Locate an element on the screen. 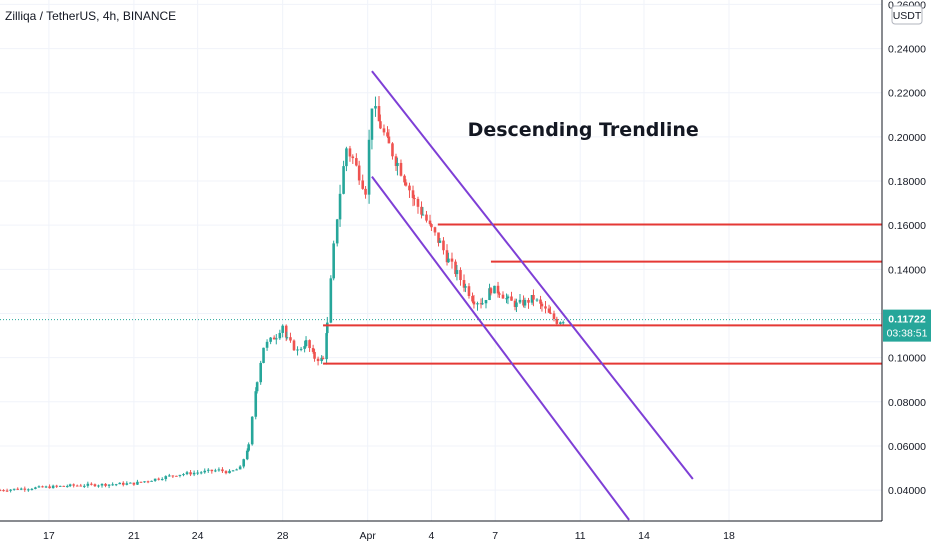  currency-button-frame is located at coordinates (907, 15).